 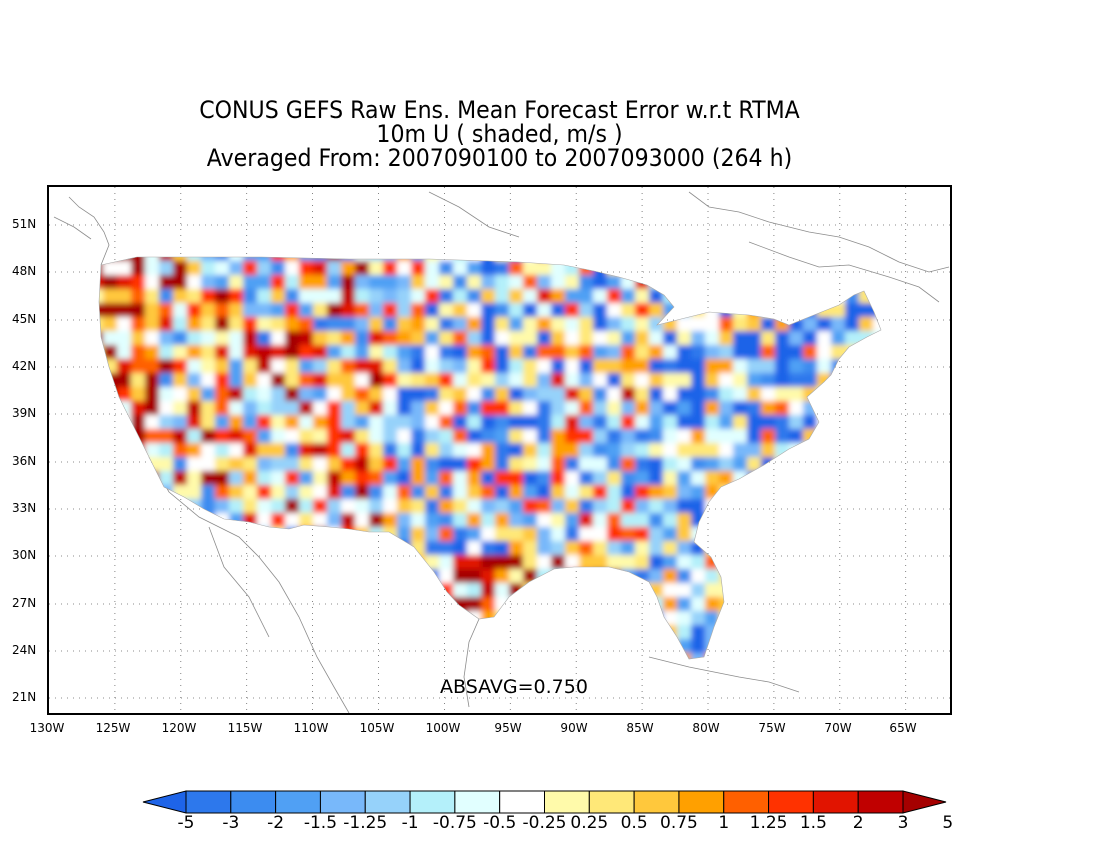 What do you see at coordinates (924, 802) in the screenshot?
I see `colorbar-overflow-arrow` at bounding box center [924, 802].